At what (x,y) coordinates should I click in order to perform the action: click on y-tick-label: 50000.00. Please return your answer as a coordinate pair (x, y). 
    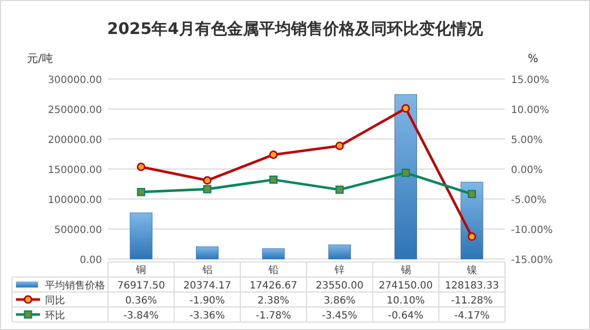
    Looking at the image, I should click on (78, 230).